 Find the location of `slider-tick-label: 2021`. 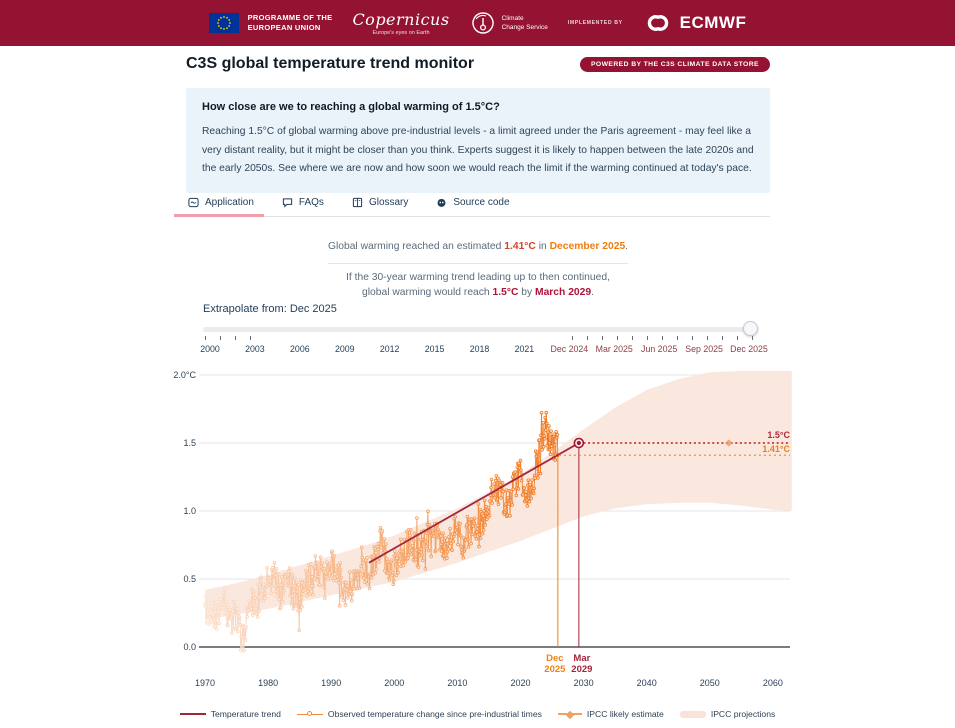

slider-tick-label: 2021 is located at coordinates (524, 349).